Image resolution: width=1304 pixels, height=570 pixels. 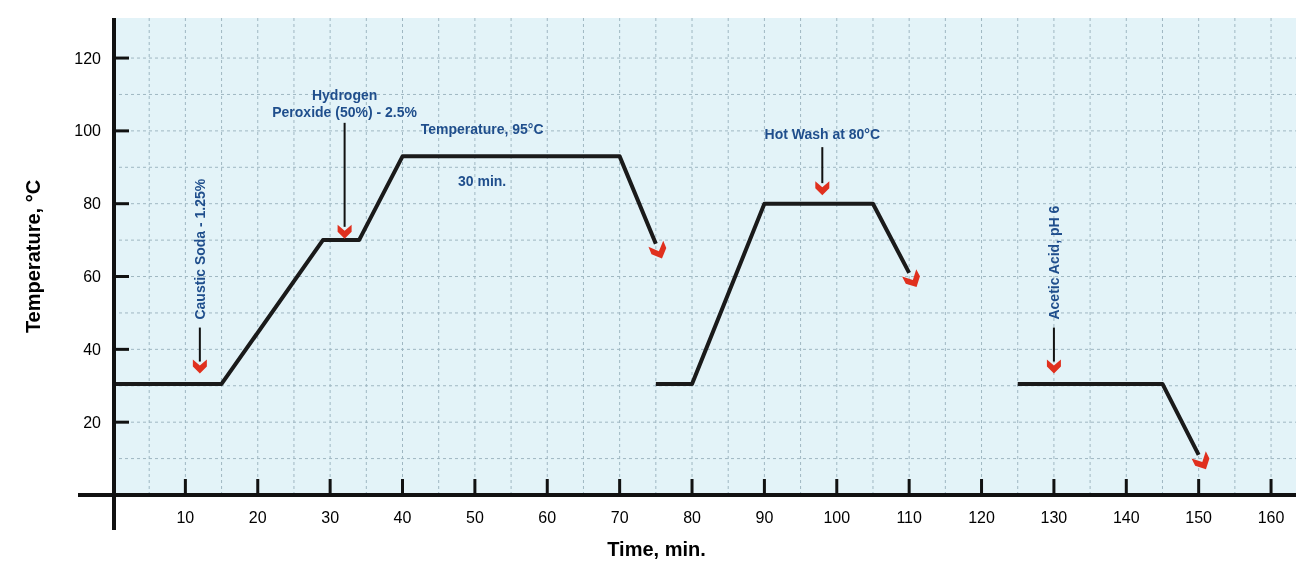 I want to click on x-tick-label: 140, so click(x=1126, y=517).